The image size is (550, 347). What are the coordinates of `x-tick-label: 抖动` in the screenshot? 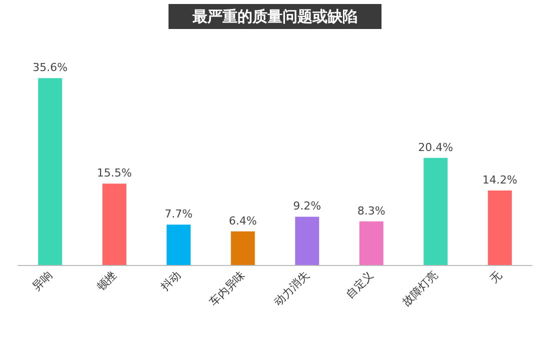 It's located at (171, 281).